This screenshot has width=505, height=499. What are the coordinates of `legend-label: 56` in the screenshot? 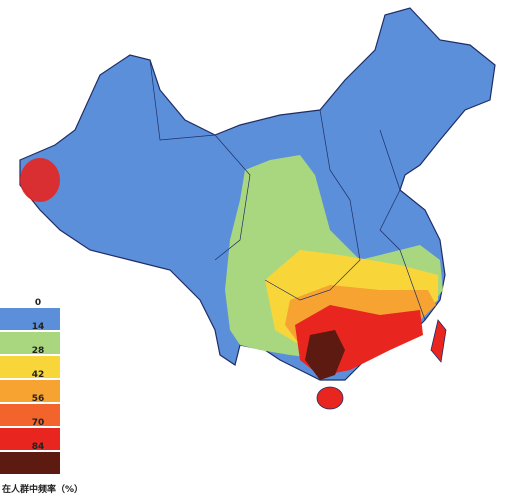 It's located at (38, 399).